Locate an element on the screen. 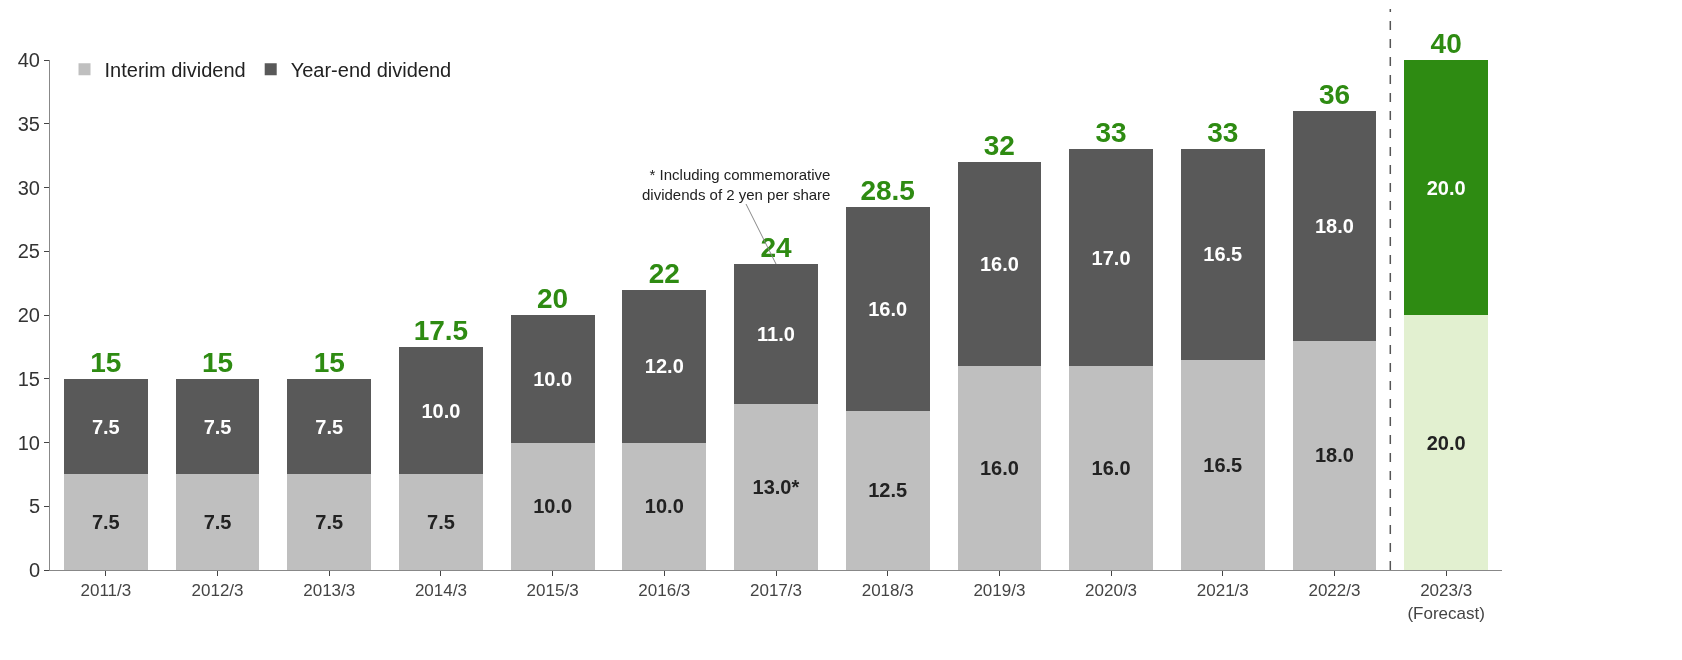 The width and height of the screenshot is (1682, 660). y-tick-label: 15 is located at coordinates (28, 378).